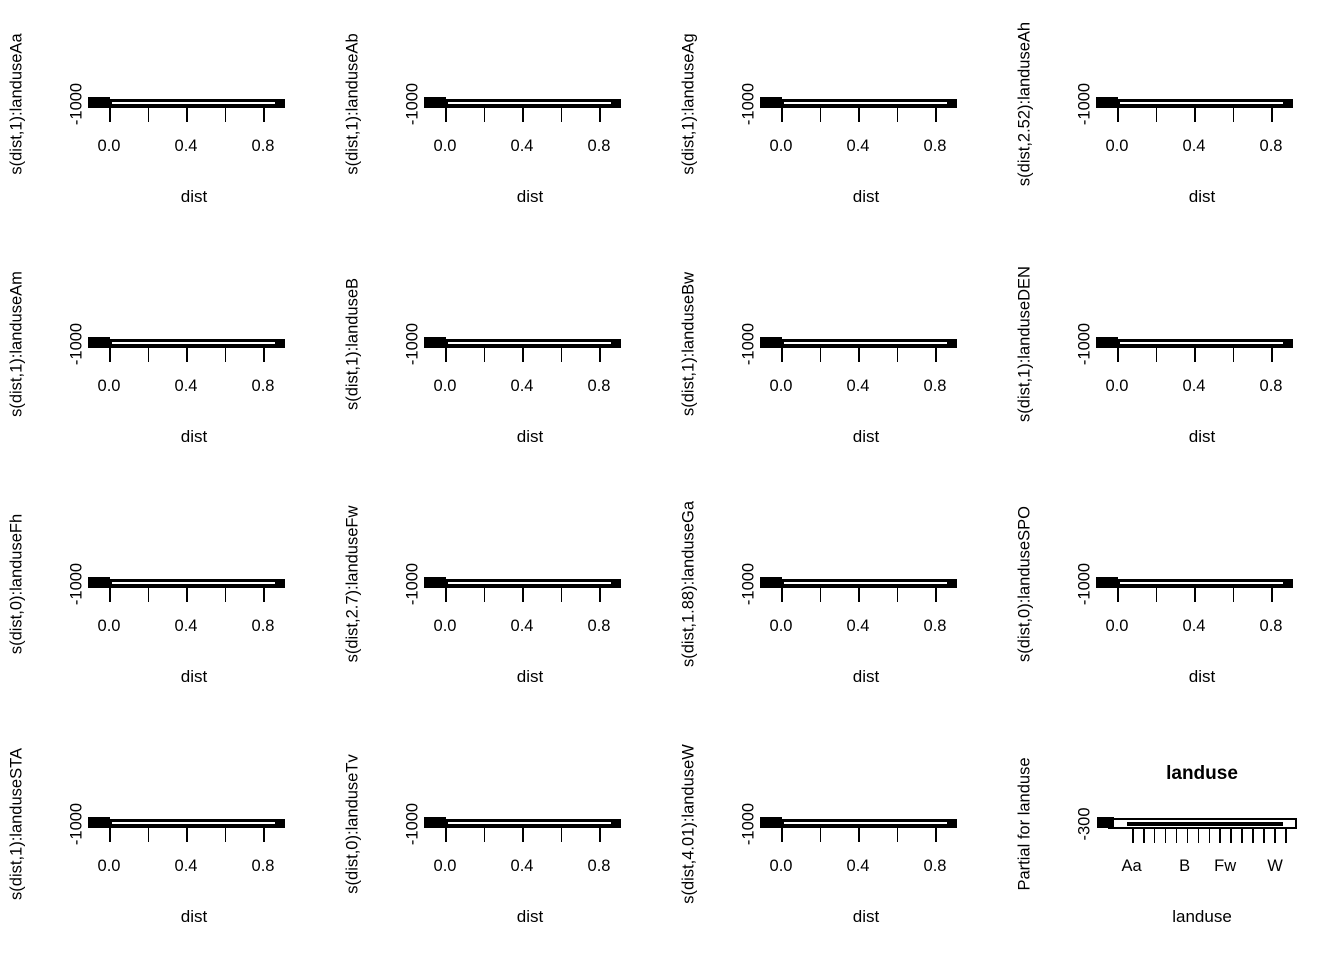  What do you see at coordinates (1131, 866) in the screenshot?
I see `x-tick-label: Aa` at bounding box center [1131, 866].